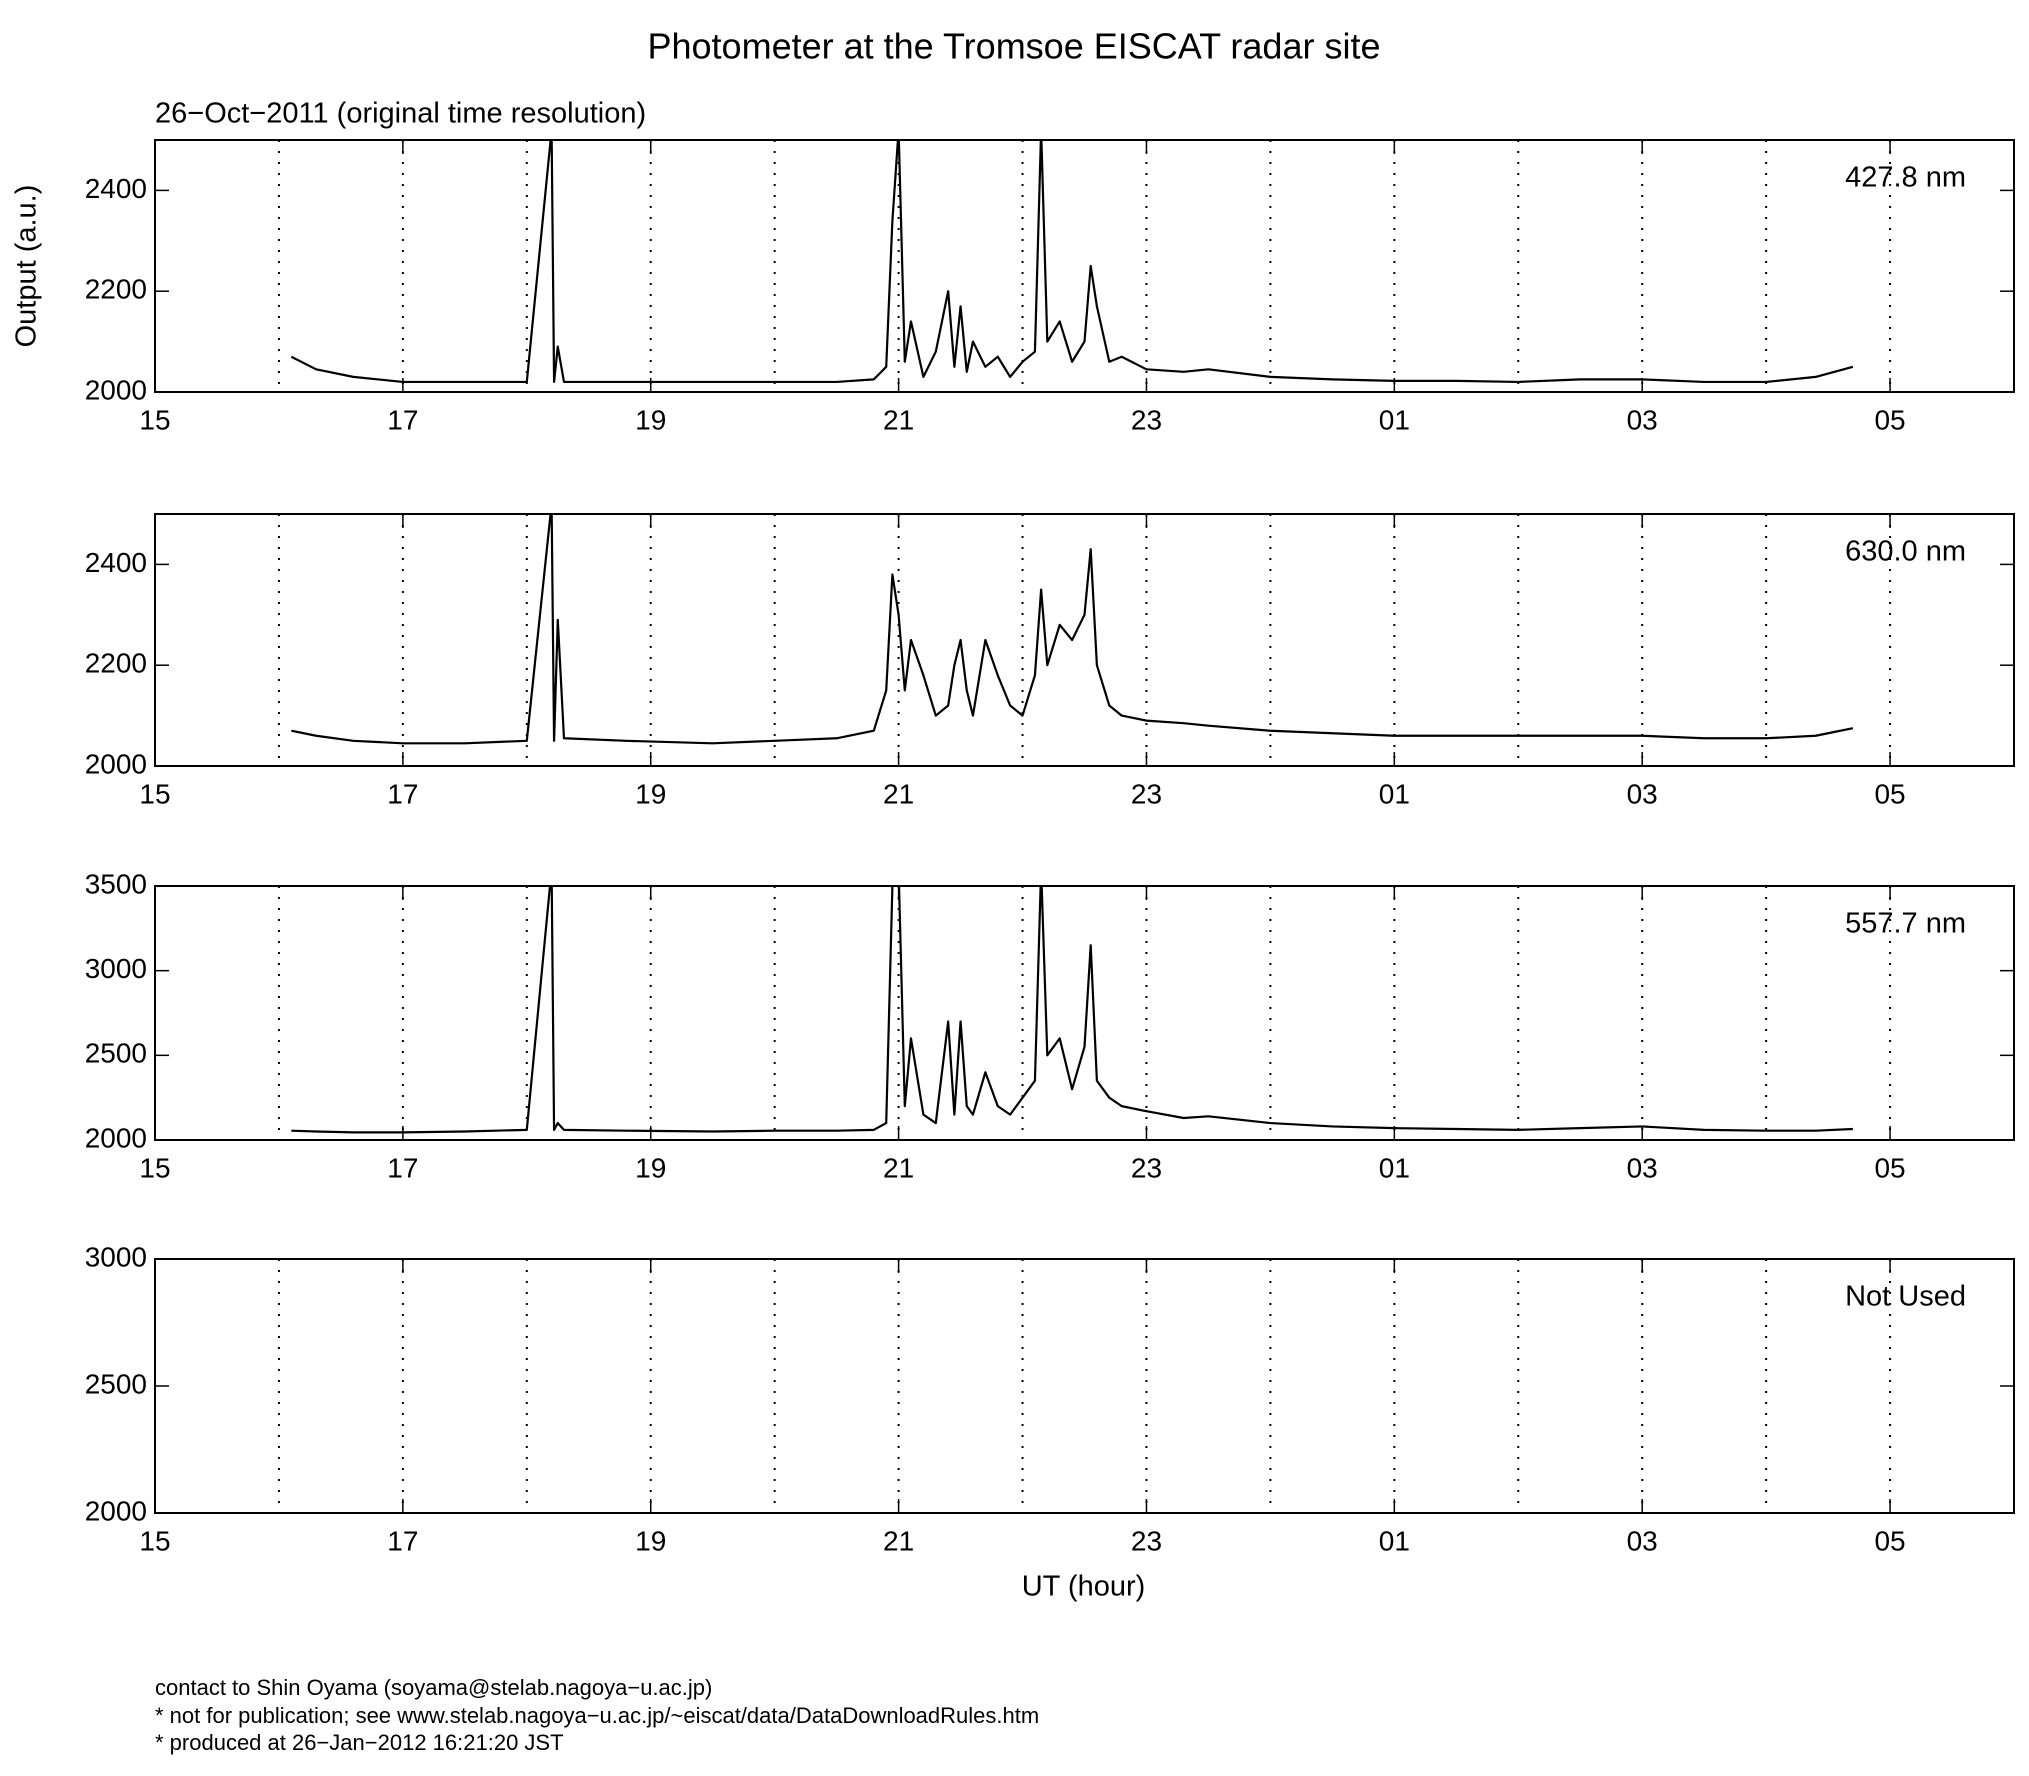 The height and width of the screenshot is (1776, 2029). Describe the element at coordinates (27, 266) in the screenshot. I see `y-axis-label: Output (a.u.)` at that location.